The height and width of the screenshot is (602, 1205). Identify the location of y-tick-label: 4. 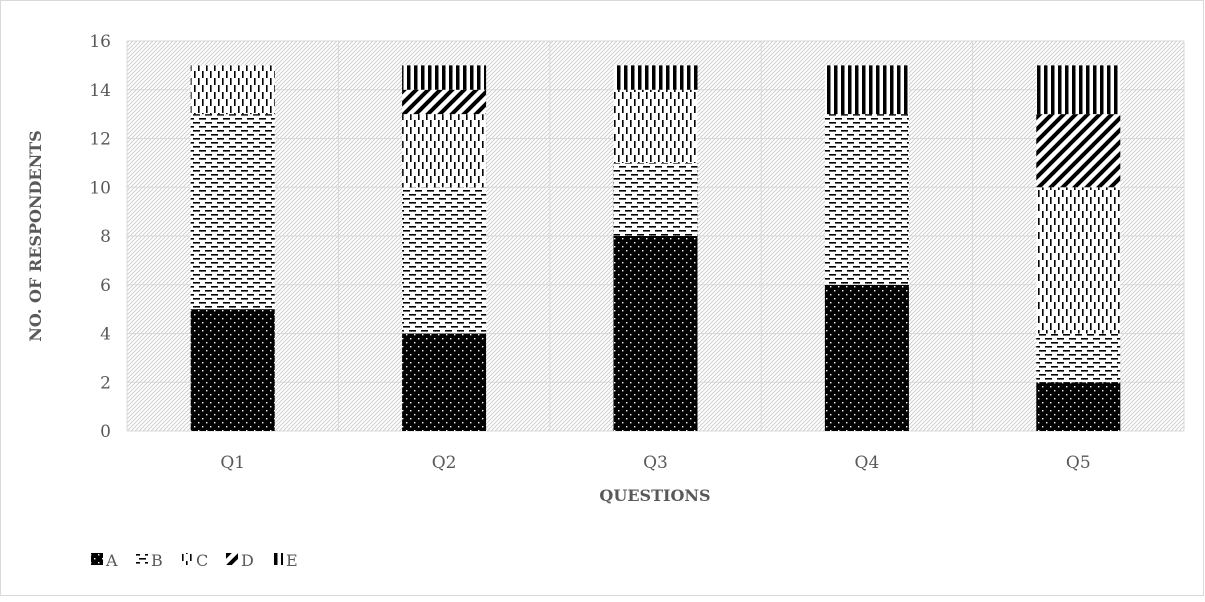
(105, 335).